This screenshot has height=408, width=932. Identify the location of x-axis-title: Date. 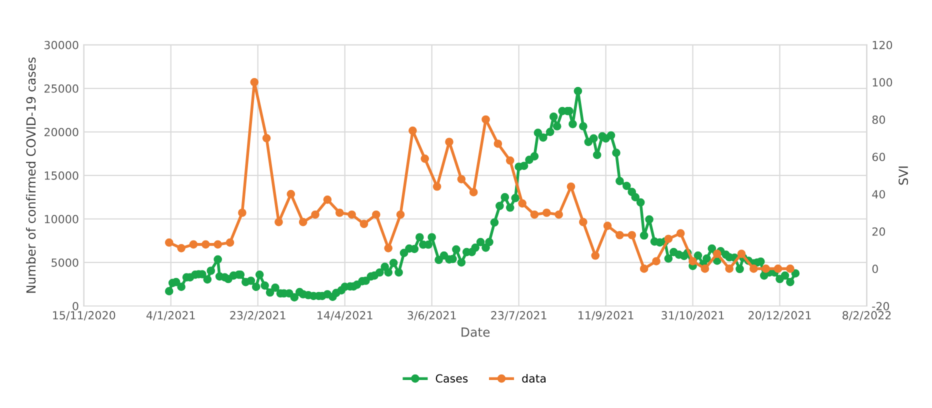
(476, 332).